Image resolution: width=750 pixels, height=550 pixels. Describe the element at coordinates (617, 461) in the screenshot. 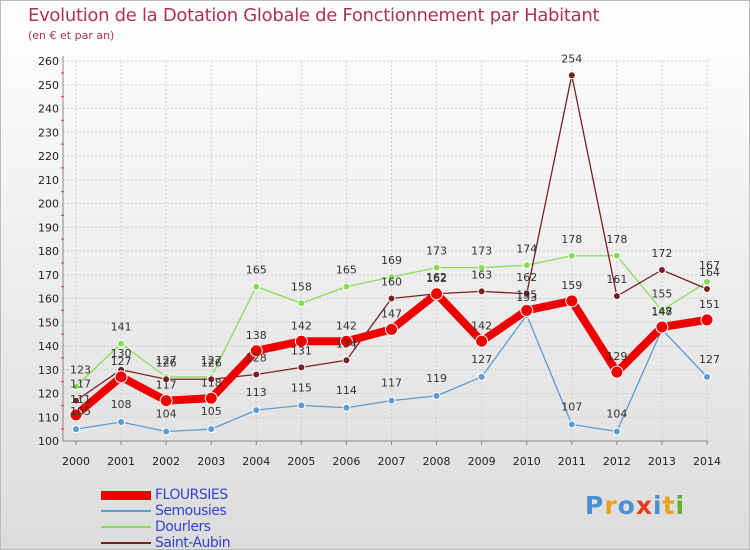

I see `x-tick-label: 2012` at that location.